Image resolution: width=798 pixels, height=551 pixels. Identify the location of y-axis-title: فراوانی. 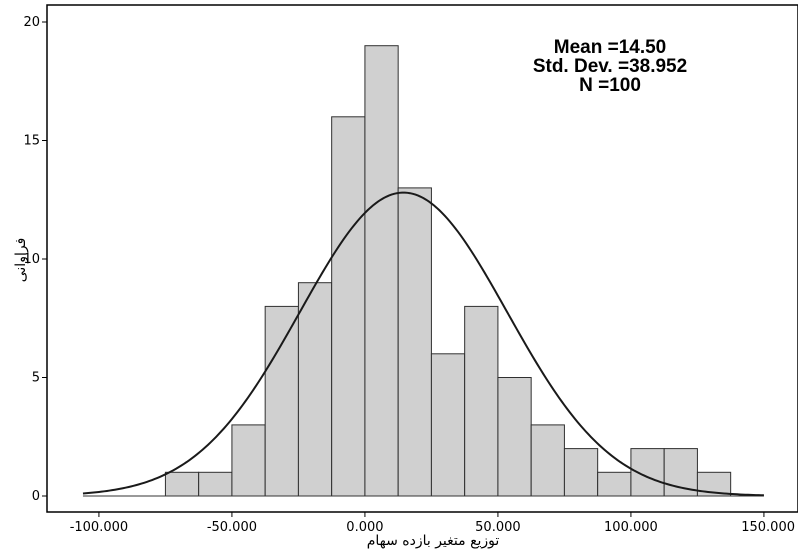
(21, 260).